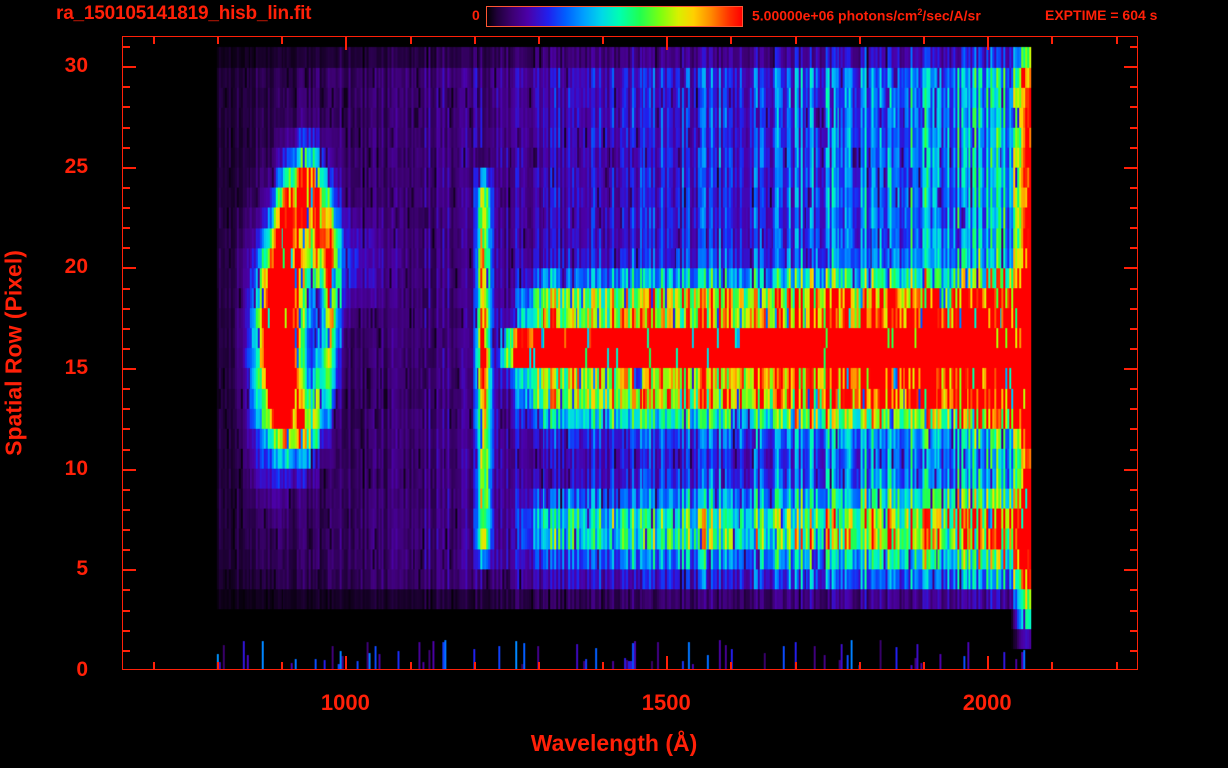  I want to click on colorbar-min-label: 0, so click(476, 15).